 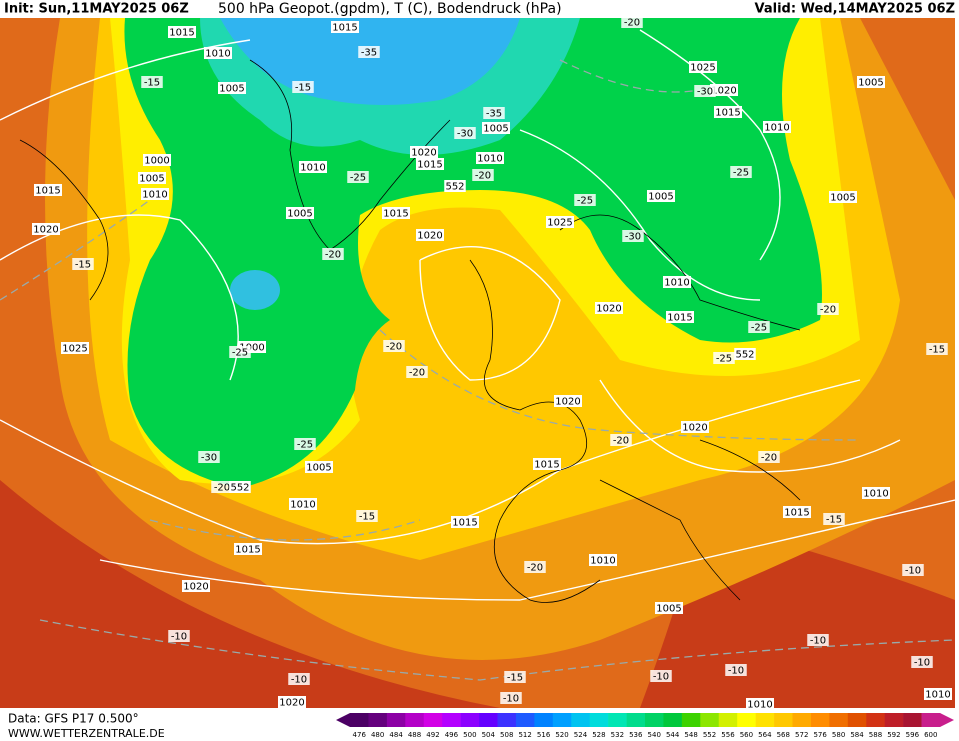 I want to click on pressure-label: 552, so click(x=744, y=355).